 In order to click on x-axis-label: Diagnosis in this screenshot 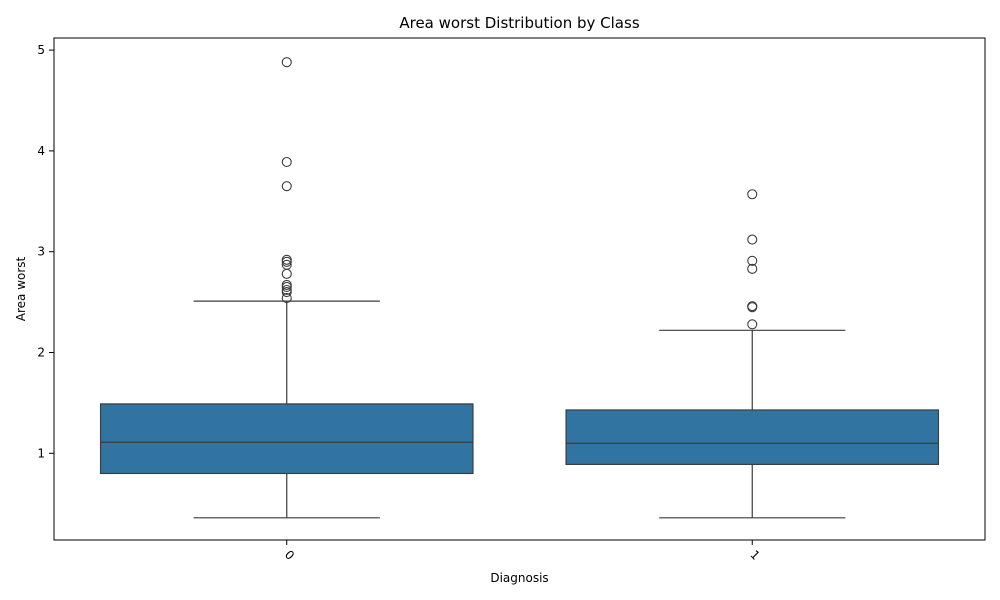, I will do `click(519, 578)`.